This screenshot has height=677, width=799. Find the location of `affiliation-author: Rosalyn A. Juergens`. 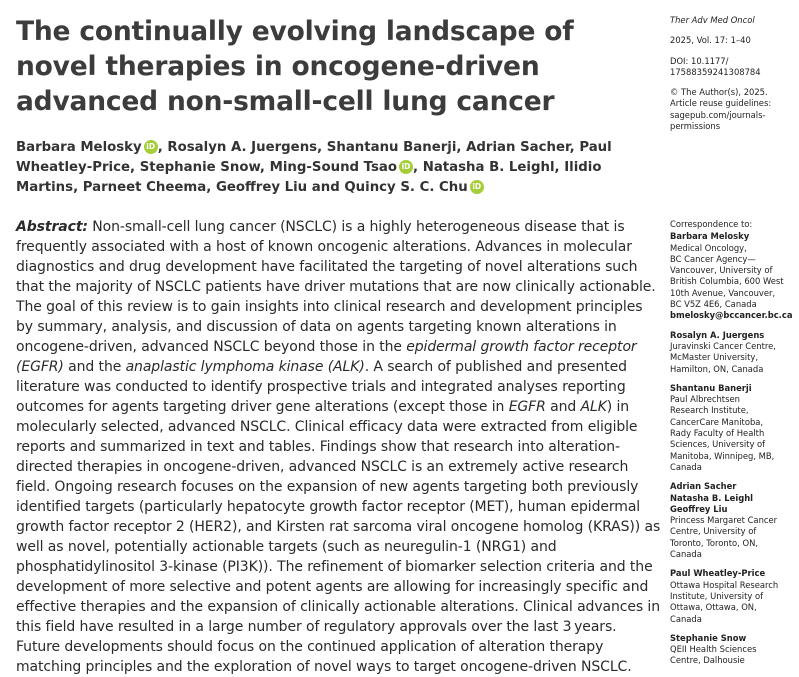

affiliation-author: Rosalyn A. Juergens is located at coordinates (717, 334).